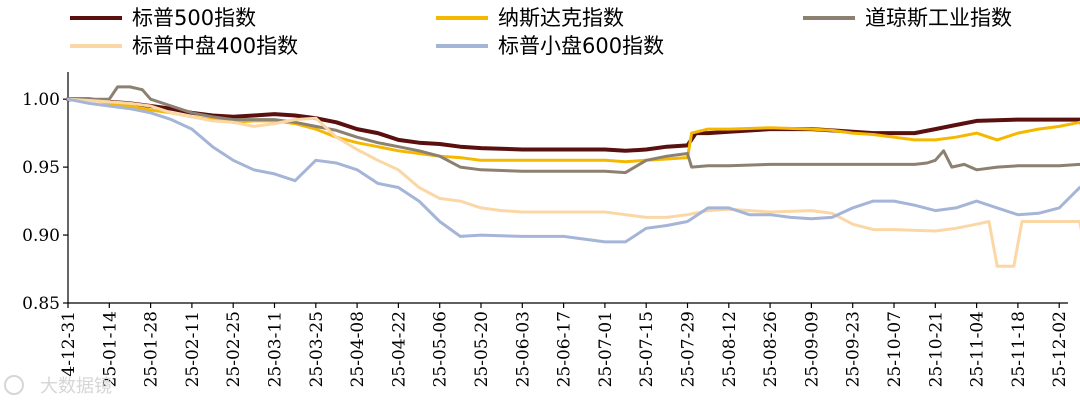 The image size is (1080, 409). What do you see at coordinates (482, 349) in the screenshot?
I see `x-tick-label: 25-05-20` at bounding box center [482, 349].